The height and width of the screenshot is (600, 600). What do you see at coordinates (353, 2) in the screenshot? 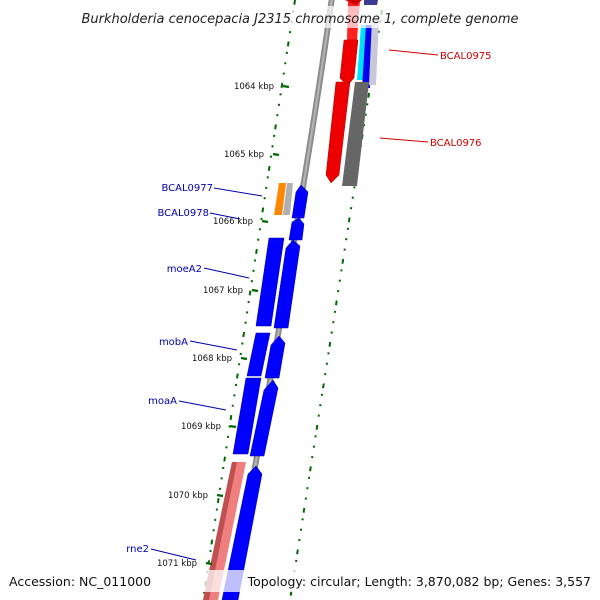
I see `gene-cap-red` at bounding box center [353, 2].